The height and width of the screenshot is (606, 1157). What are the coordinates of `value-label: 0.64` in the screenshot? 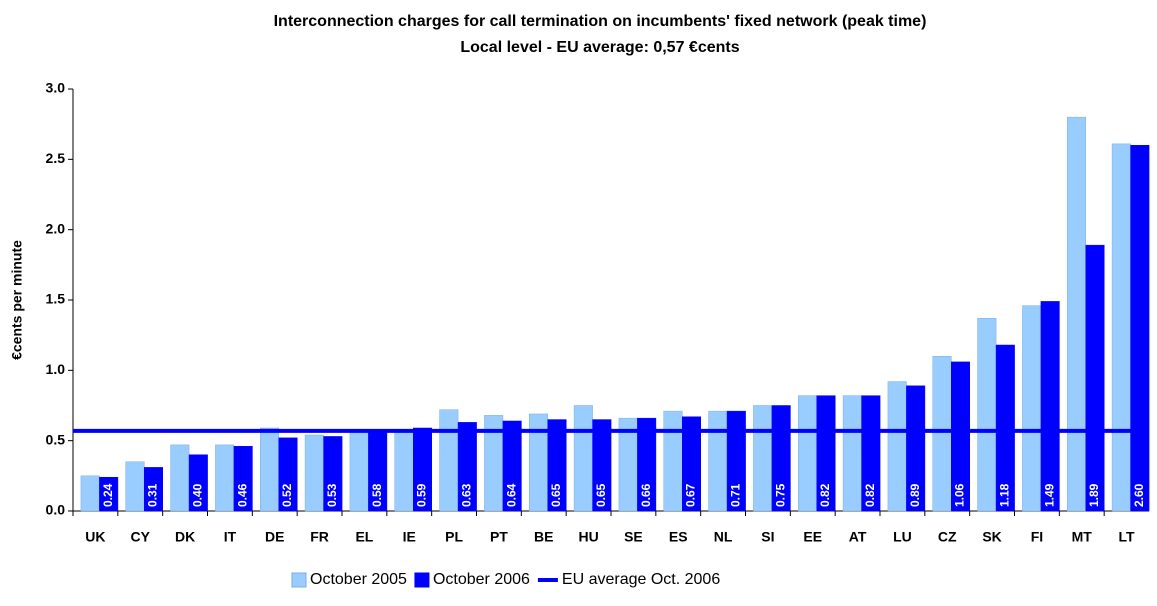 It's located at (511, 495).